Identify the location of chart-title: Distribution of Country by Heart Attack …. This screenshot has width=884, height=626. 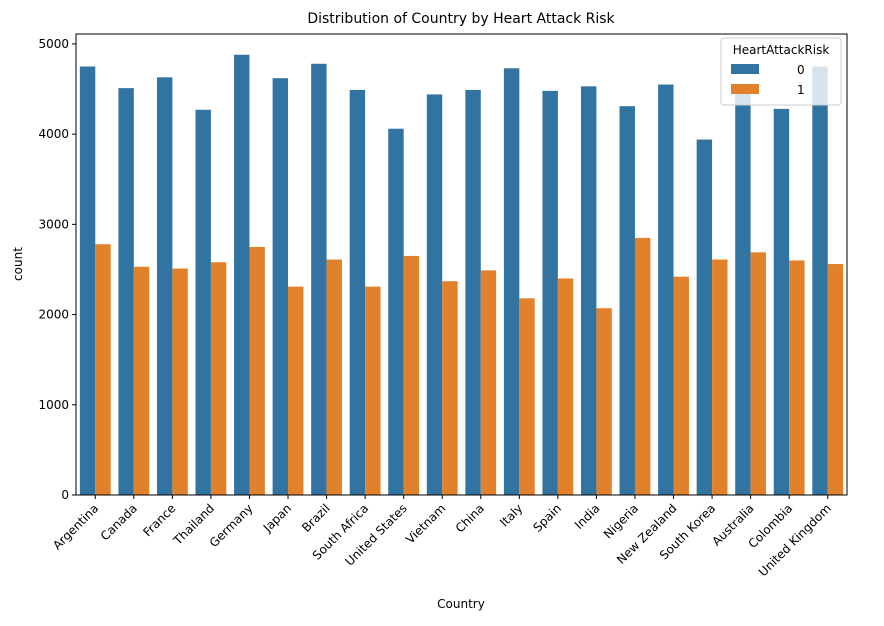
(461, 19).